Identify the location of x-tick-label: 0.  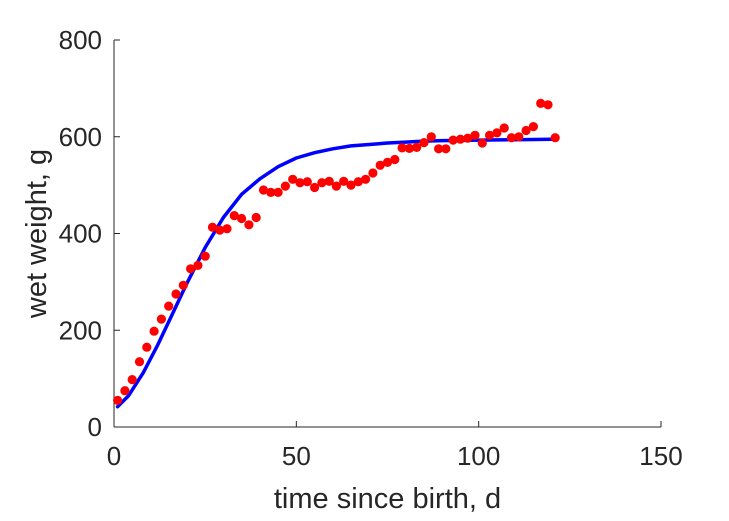
(114, 456).